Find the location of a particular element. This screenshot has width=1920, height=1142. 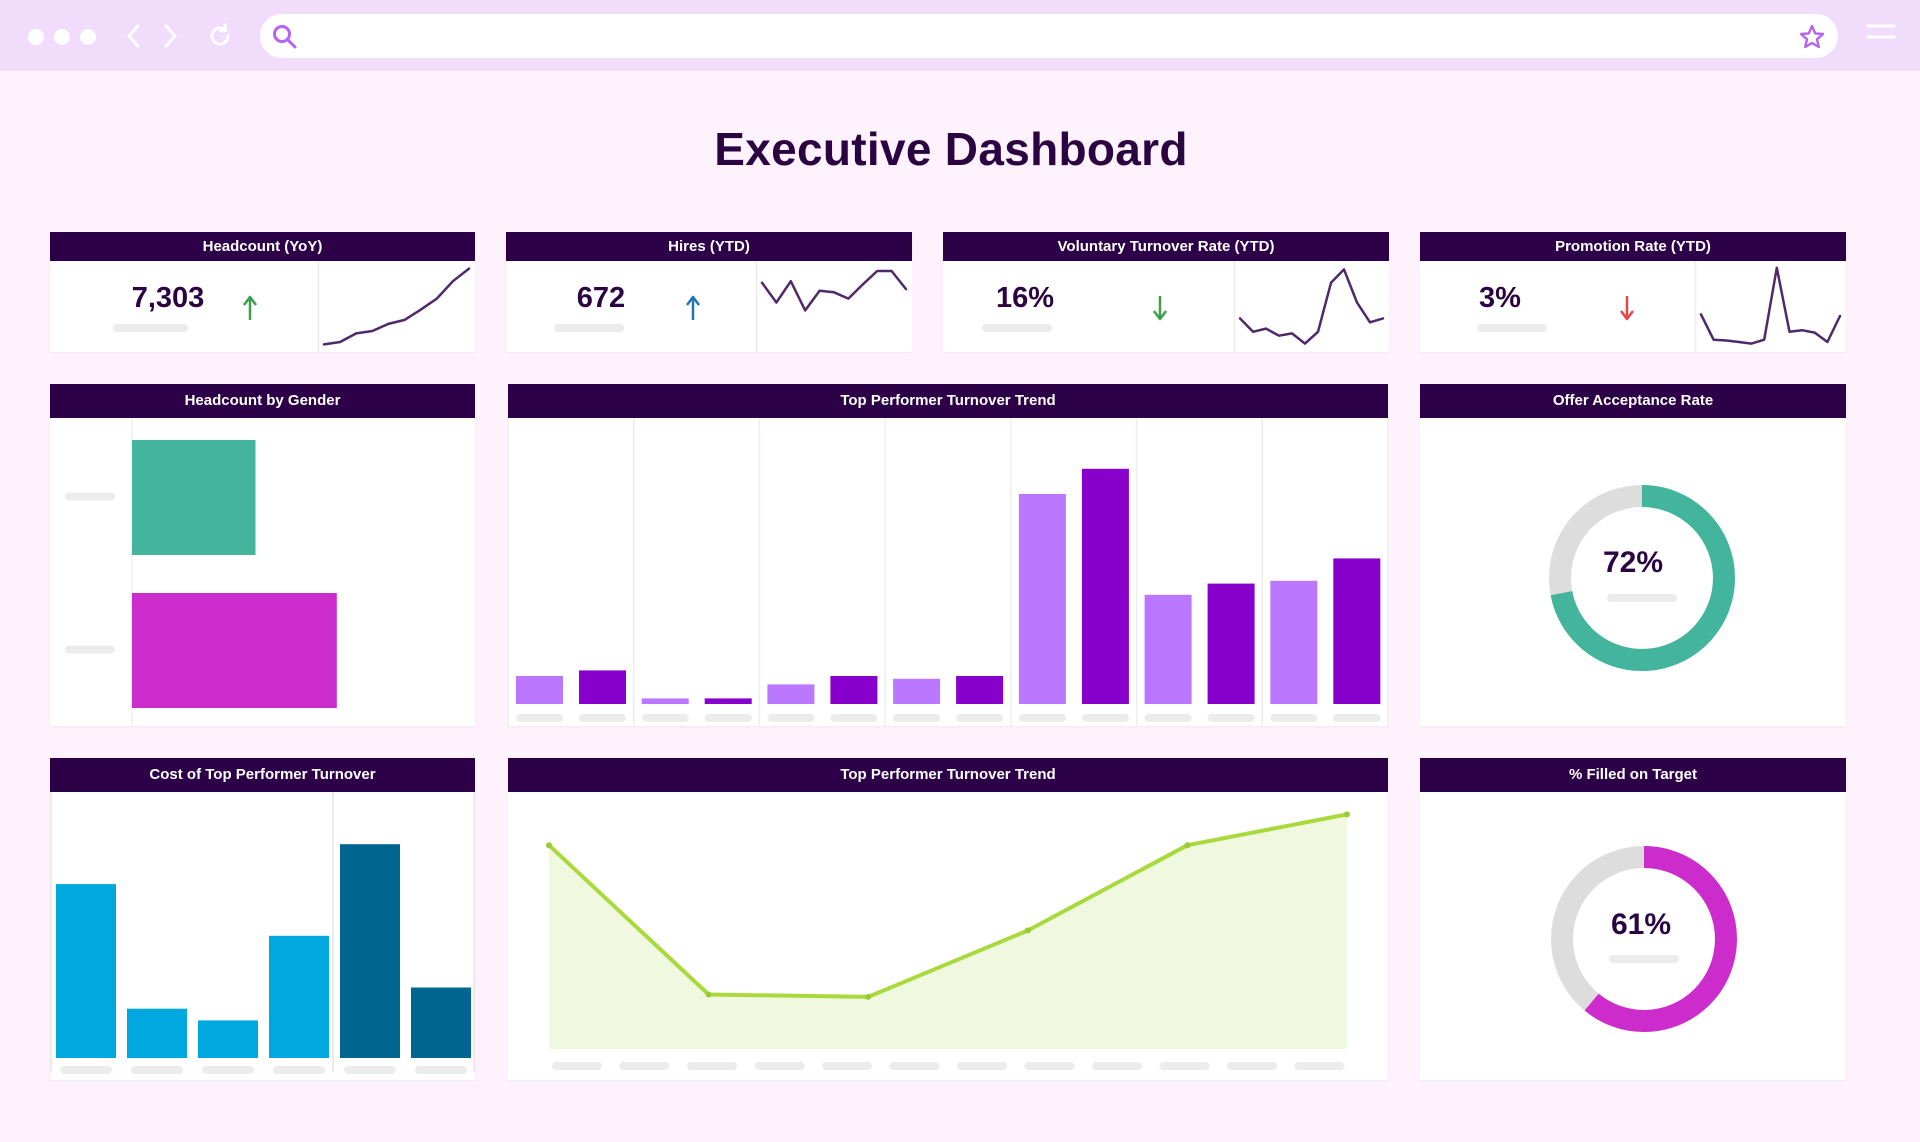

card-title: % Filled on Target is located at coordinates (1633, 775).